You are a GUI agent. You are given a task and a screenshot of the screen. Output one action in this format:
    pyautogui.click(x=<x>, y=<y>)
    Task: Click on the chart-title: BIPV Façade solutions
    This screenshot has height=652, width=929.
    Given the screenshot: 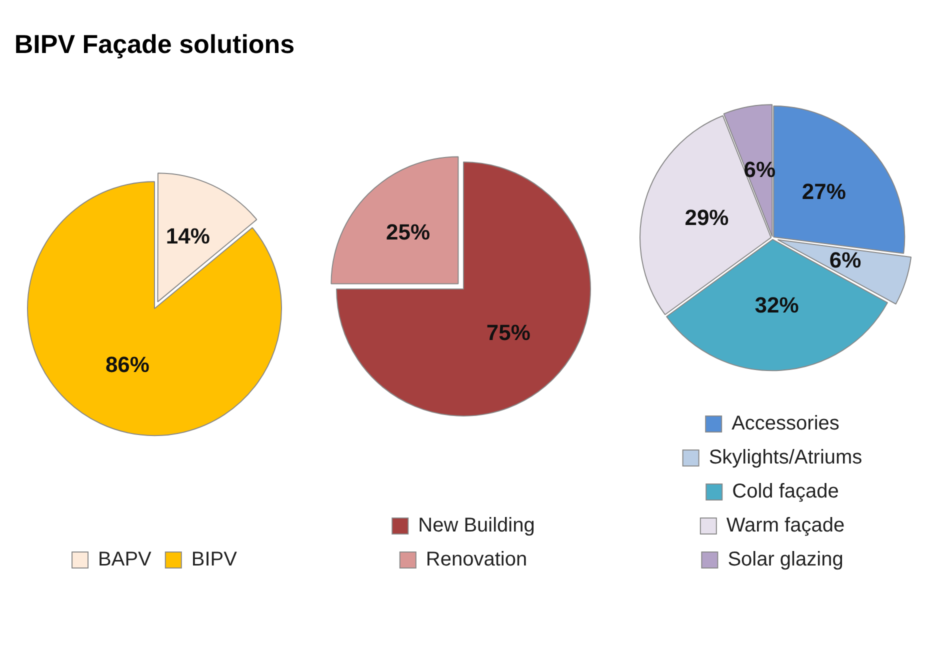 What is the action you would take?
    pyautogui.click(x=154, y=43)
    